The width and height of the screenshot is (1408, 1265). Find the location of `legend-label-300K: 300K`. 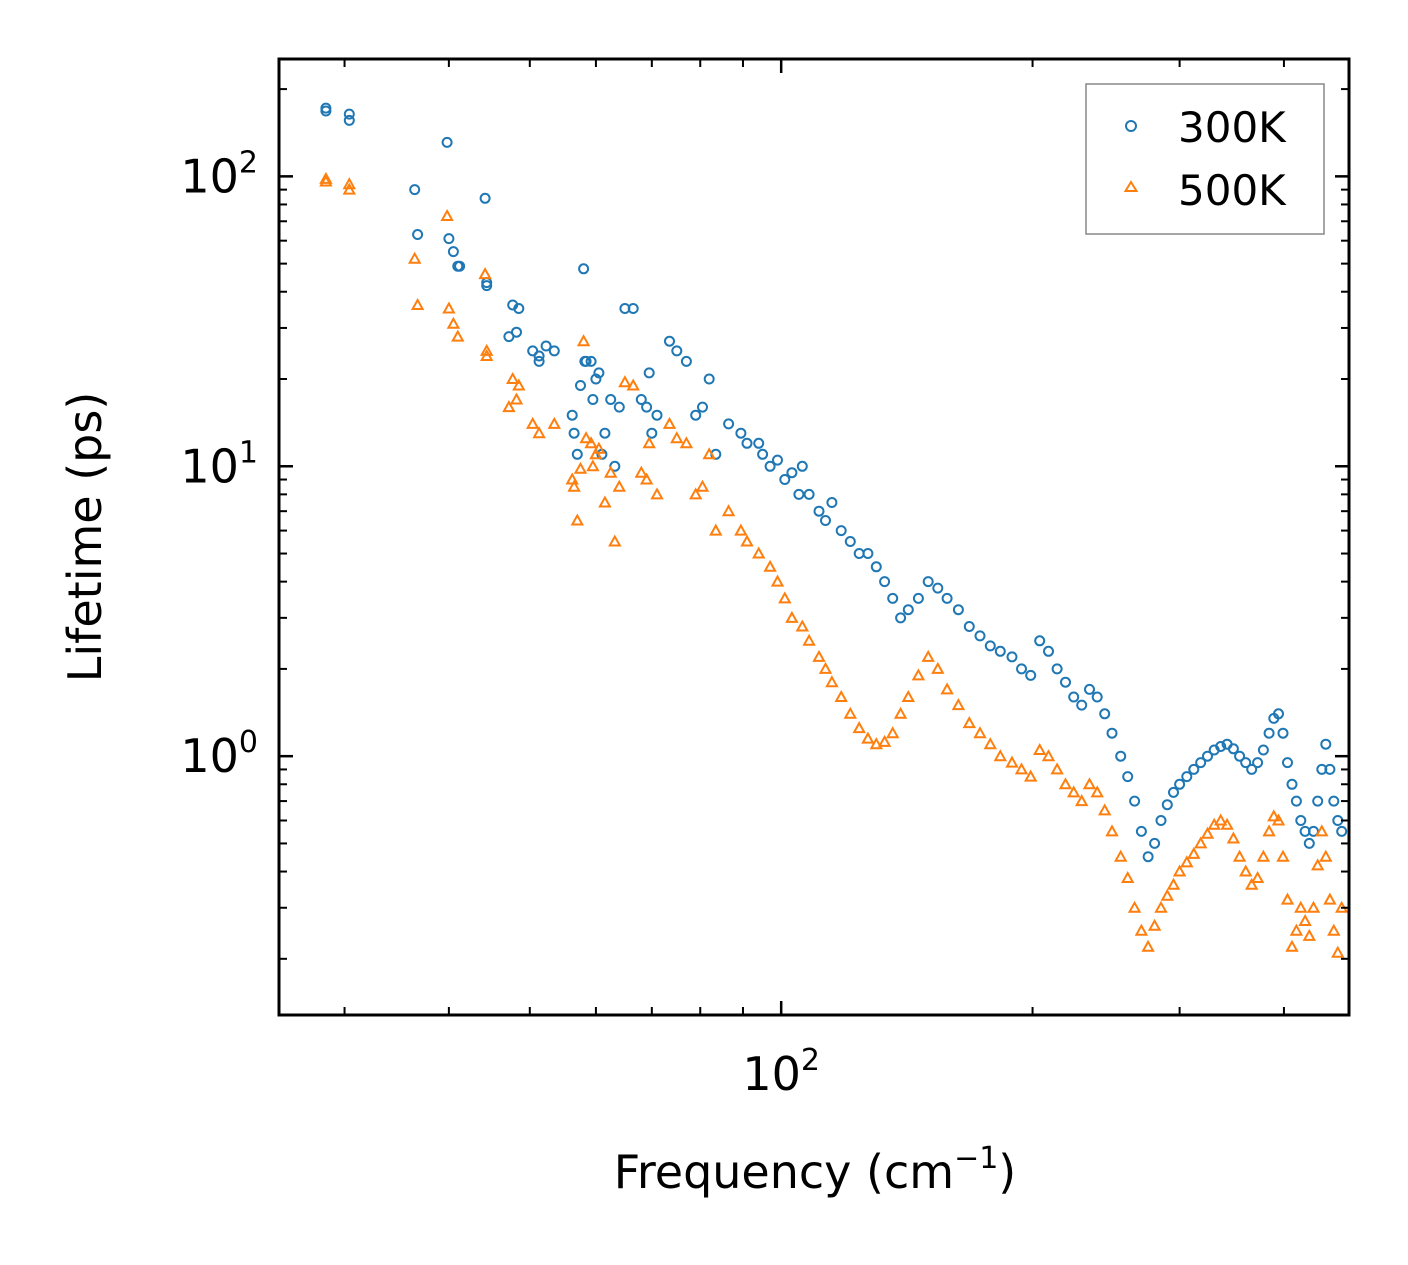

legend-label-300K: 300K is located at coordinates (1232, 127).